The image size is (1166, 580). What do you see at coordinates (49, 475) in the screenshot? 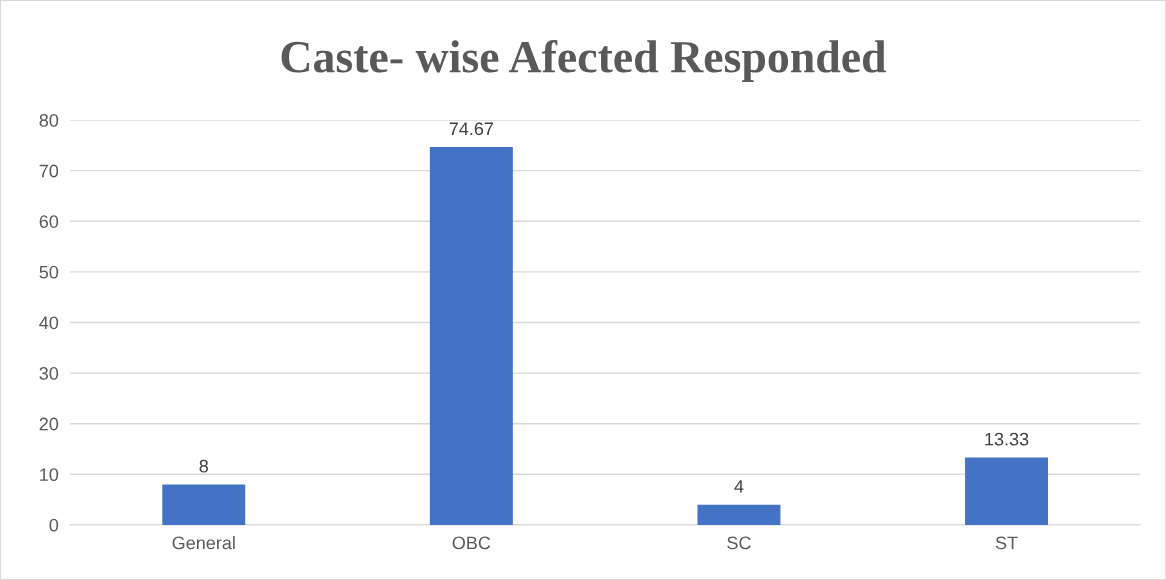
I see `y-tick-label: 10` at bounding box center [49, 475].